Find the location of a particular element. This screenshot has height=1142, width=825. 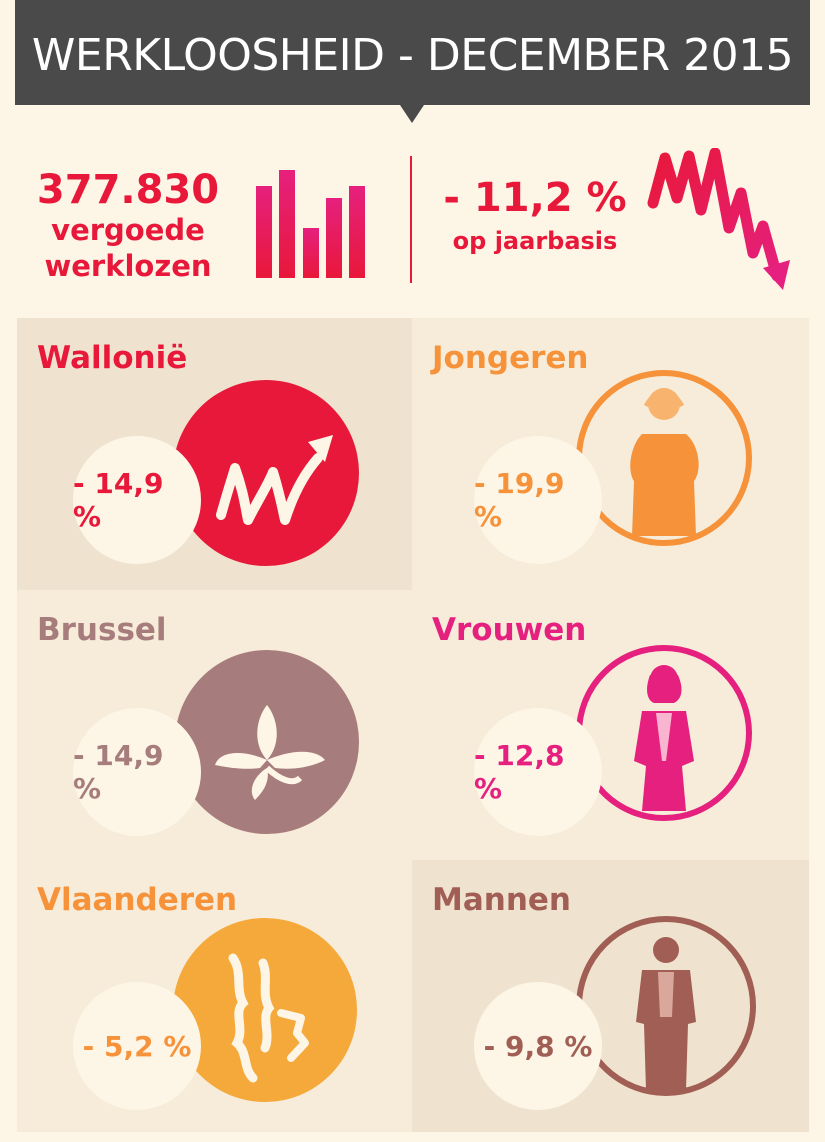

men-value: - 9,8 % is located at coordinates (538, 1046).